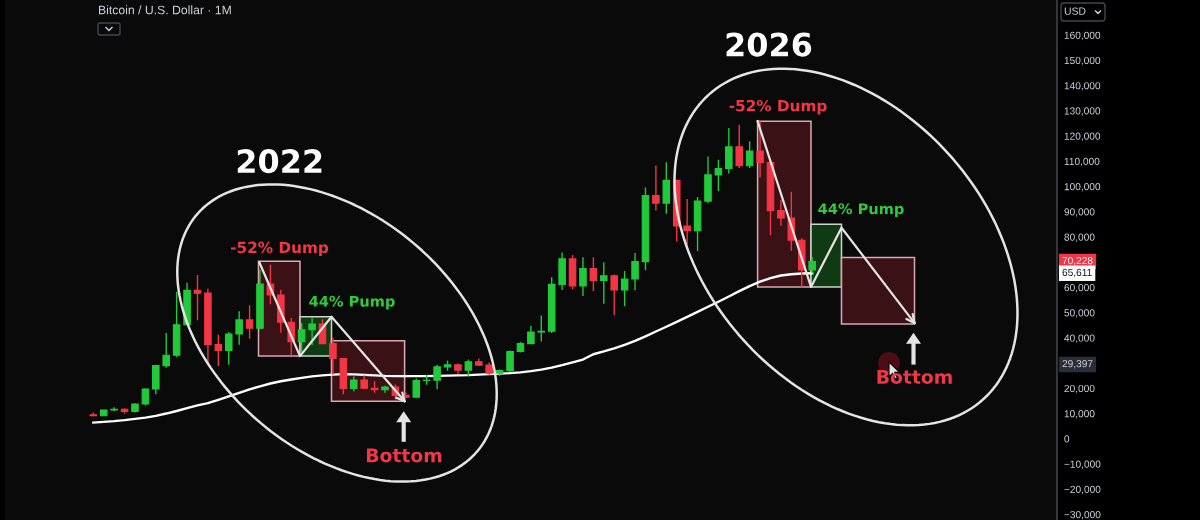 The image size is (1200, 520). What do you see at coordinates (165, 10) in the screenshot?
I see `chart-title: Bitcoin / U.S. Dollar · 1M` at bounding box center [165, 10].